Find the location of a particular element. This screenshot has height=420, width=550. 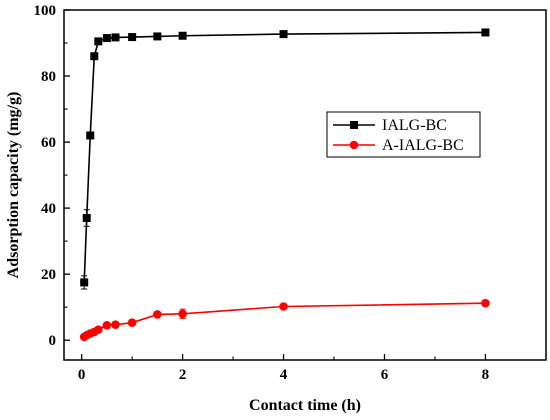

y-tick-label: 80 is located at coordinates (48, 77).